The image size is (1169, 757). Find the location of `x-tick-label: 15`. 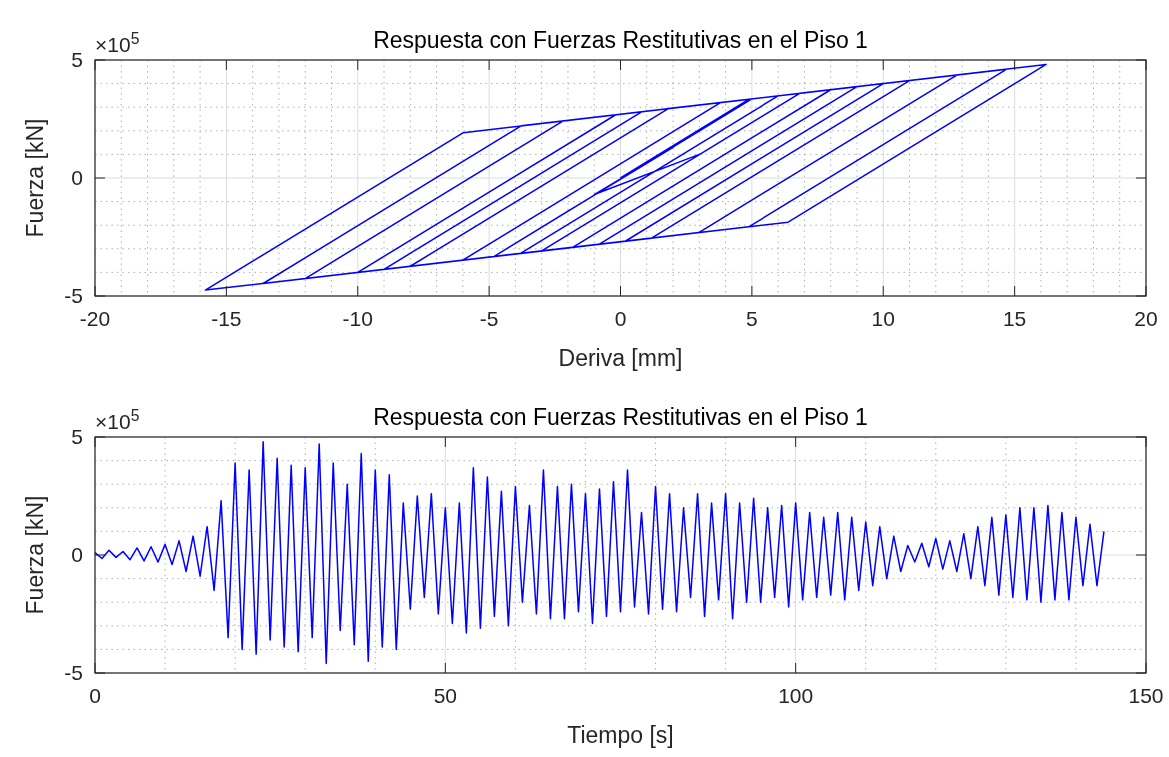

x-tick-label: 15 is located at coordinates (1014, 318).